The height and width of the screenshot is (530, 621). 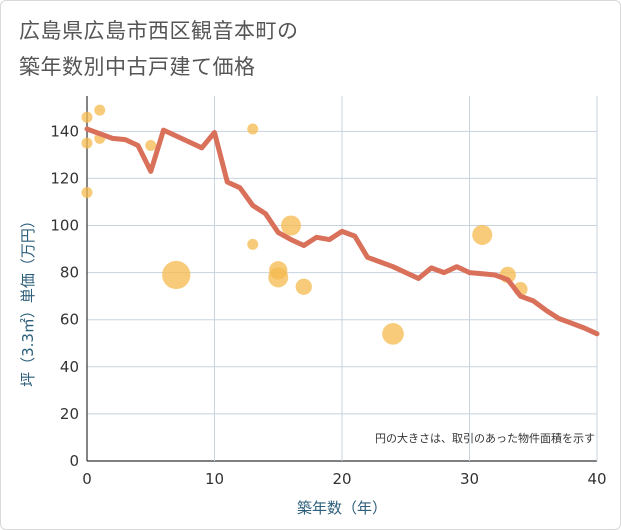 I want to click on x-tick-label: 10, so click(x=214, y=479).